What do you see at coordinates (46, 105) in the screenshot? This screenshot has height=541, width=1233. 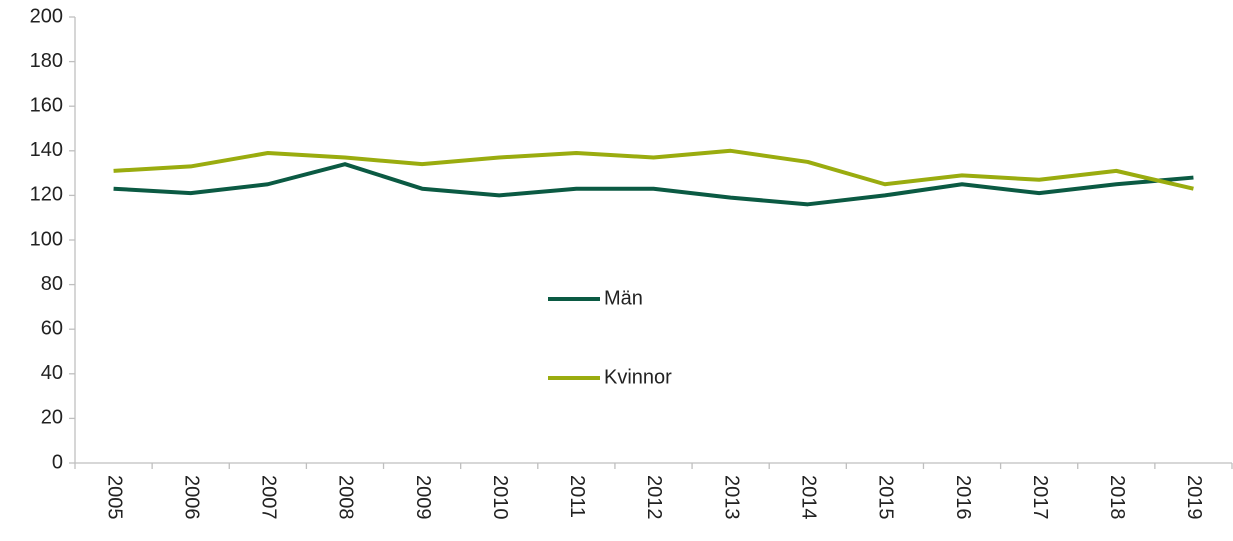 I see `y-tick-label: 160` at bounding box center [46, 105].